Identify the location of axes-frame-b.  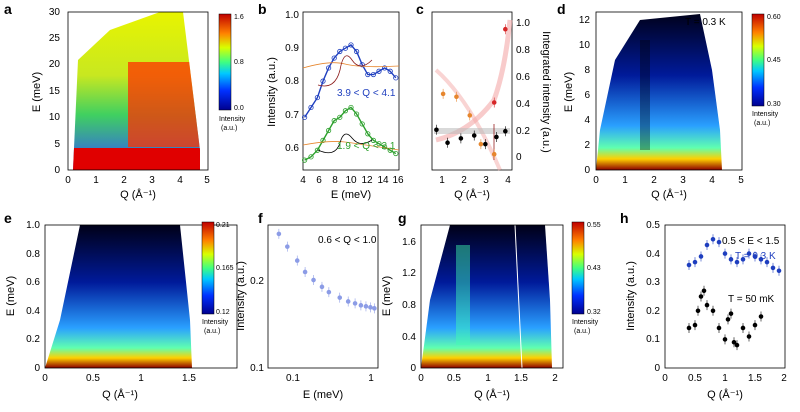
(351, 91).